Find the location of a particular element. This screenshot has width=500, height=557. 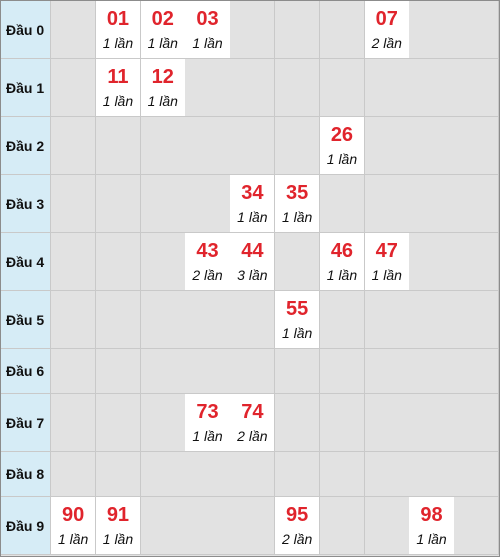

number-cell: 07 2 lần is located at coordinates (387, 30).